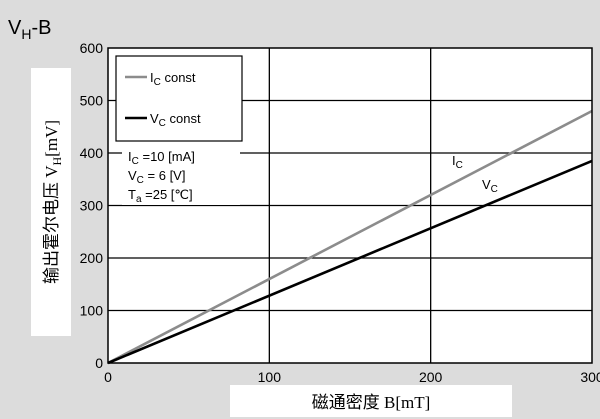  What do you see at coordinates (92, 153) in the screenshot?
I see `y-tick-label-400: 400` at bounding box center [92, 153].